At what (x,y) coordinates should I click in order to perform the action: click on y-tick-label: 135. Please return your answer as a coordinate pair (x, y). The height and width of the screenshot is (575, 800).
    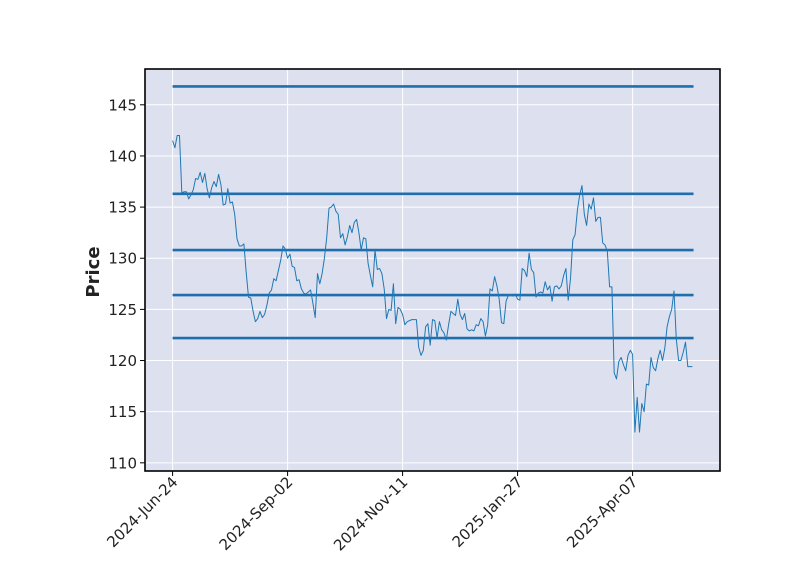
    Looking at the image, I should click on (122, 208).